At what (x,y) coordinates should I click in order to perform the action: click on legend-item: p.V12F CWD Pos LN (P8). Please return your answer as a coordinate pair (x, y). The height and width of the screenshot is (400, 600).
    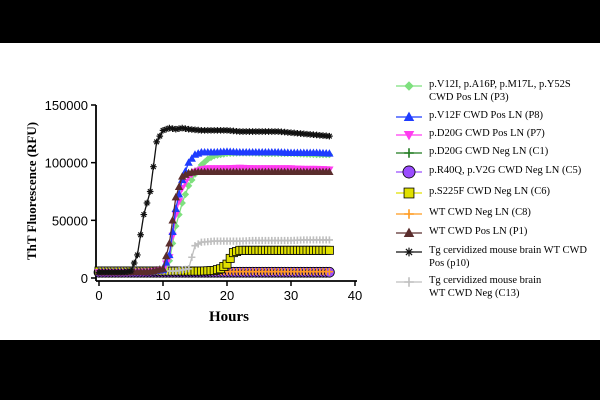
    Looking at the image, I should click on (497, 117).